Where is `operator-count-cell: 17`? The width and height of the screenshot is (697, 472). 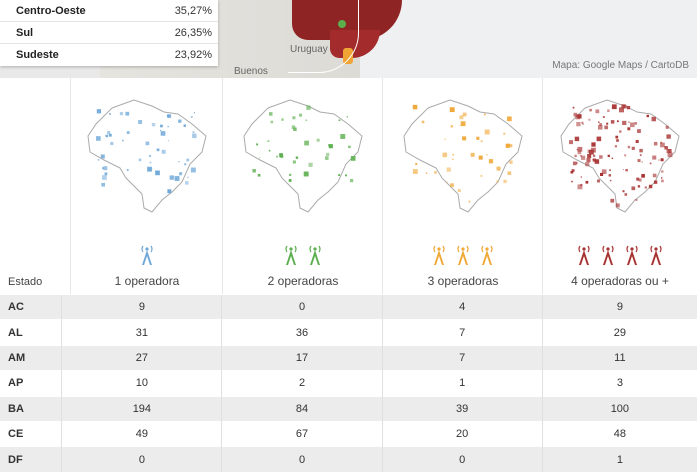
operator-count-cell: 17 is located at coordinates (302, 357).